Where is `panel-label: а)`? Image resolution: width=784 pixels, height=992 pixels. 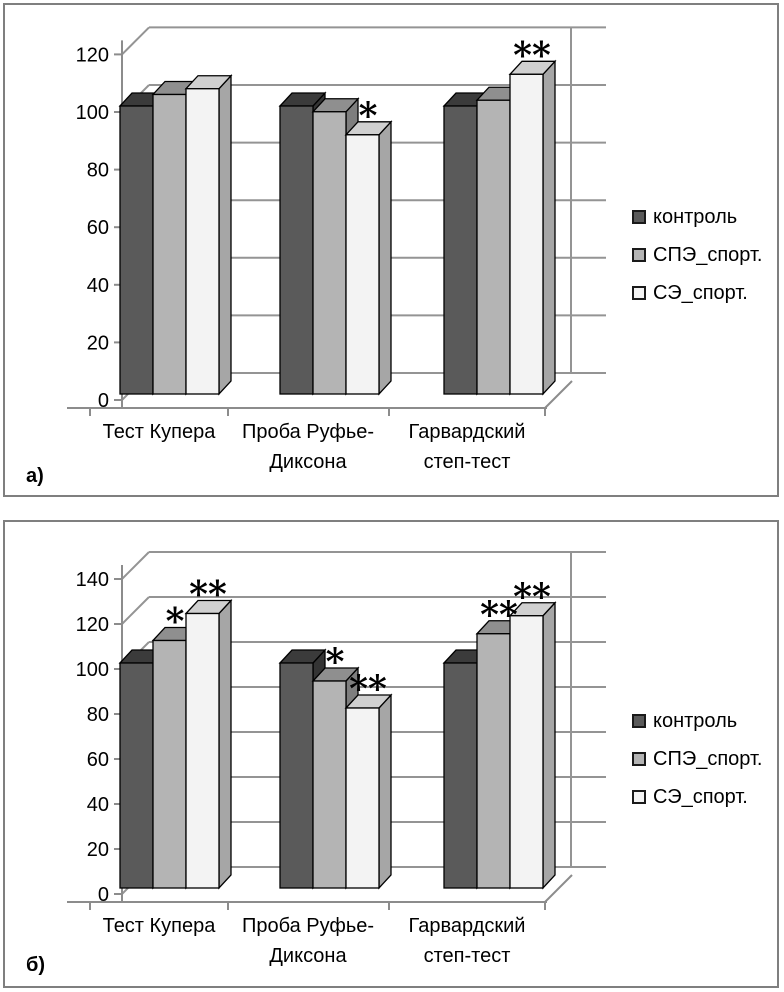
panel-label: а) is located at coordinates (35, 476).